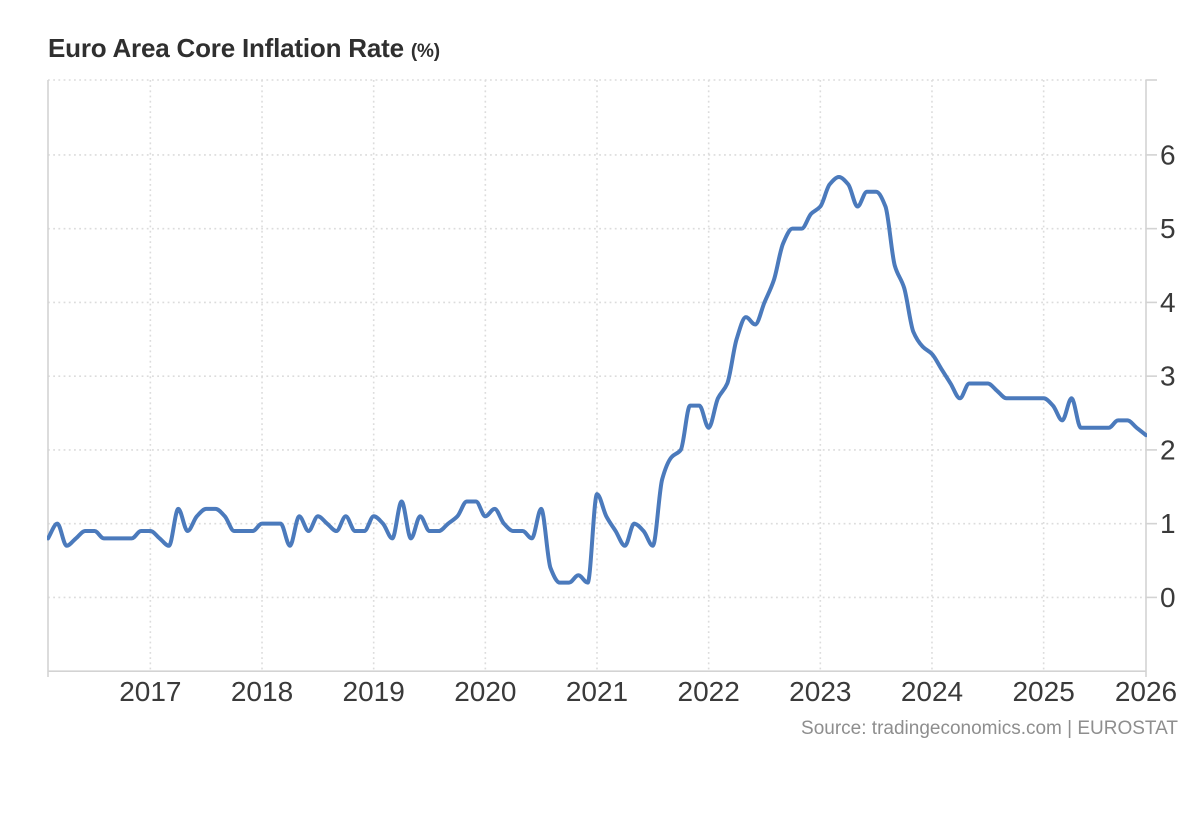  What do you see at coordinates (150, 691) in the screenshot?
I see `x-axis-label: 2017` at bounding box center [150, 691].